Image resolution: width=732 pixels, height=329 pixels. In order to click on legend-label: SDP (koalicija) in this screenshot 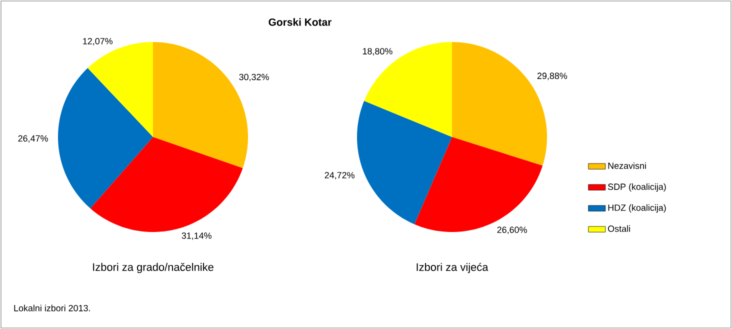, I will do `click(637, 187)`.